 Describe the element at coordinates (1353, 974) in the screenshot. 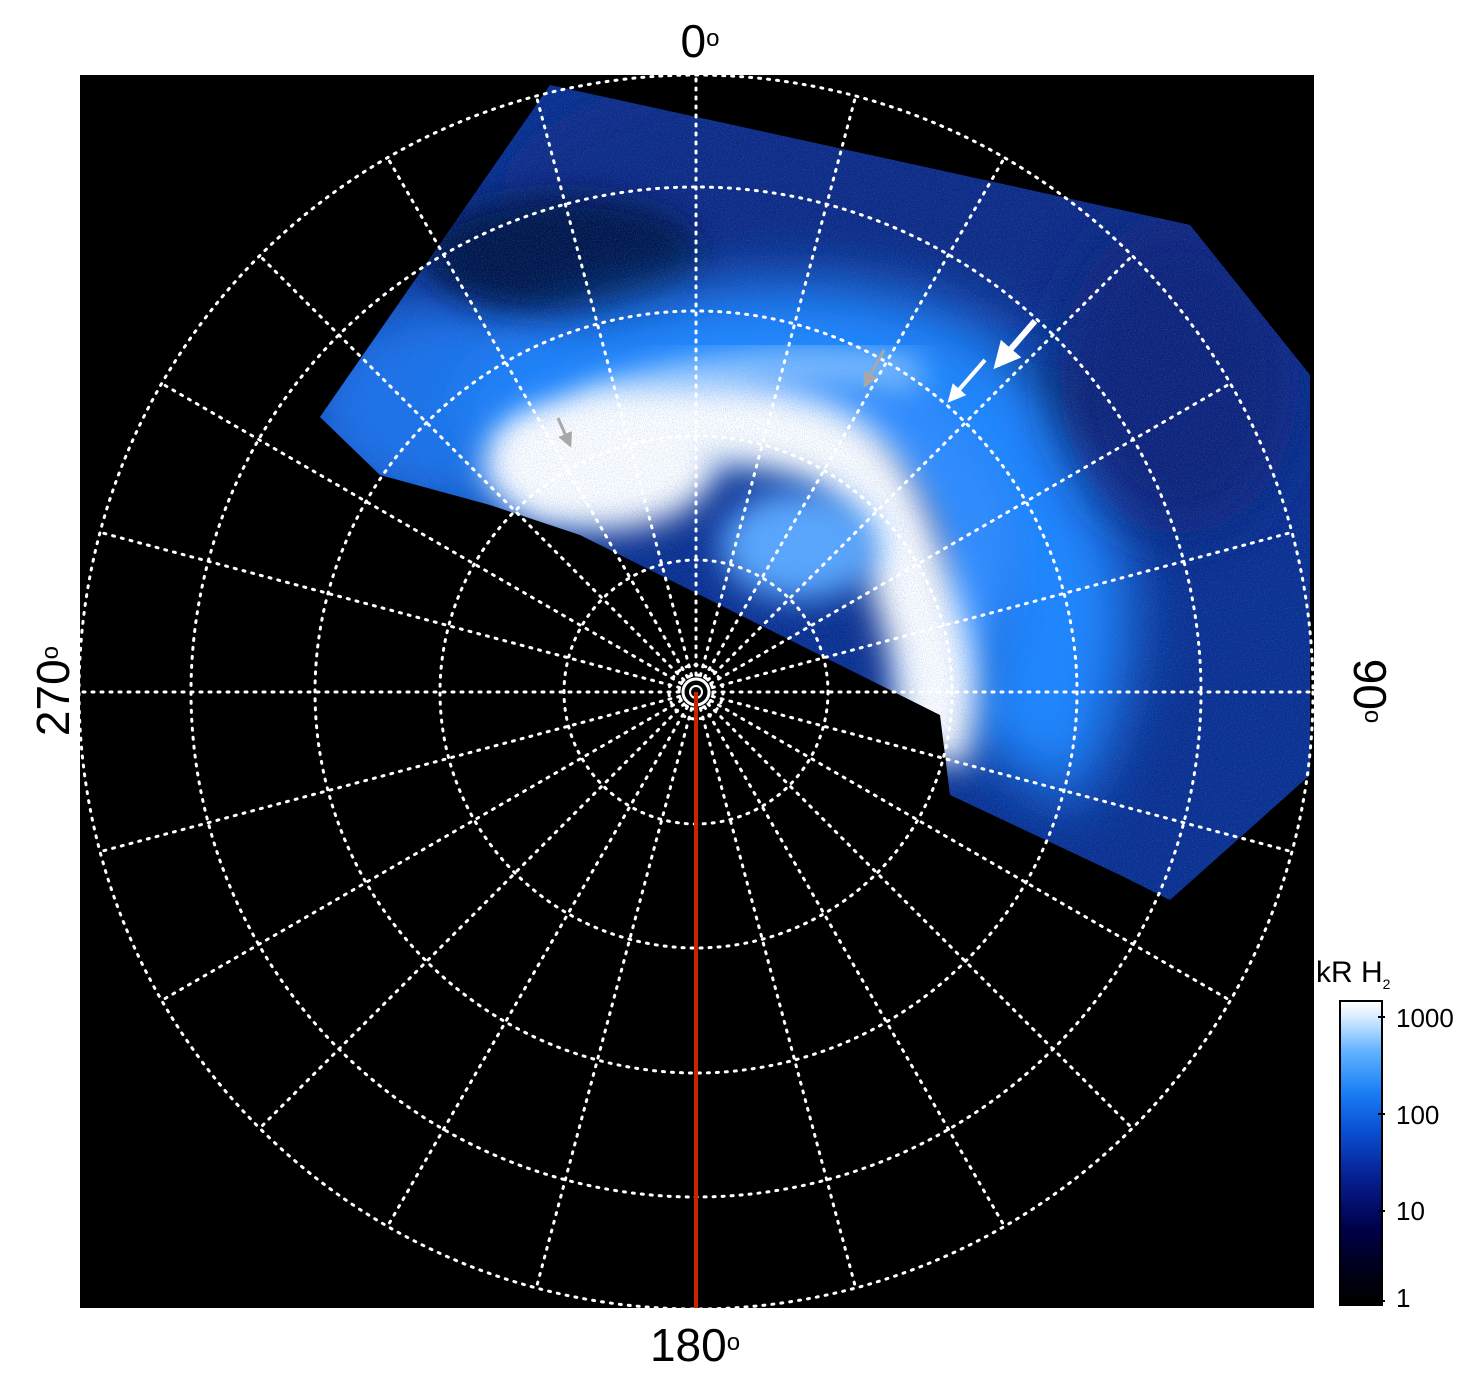

I see `colorbar-title: kR H2` at that location.